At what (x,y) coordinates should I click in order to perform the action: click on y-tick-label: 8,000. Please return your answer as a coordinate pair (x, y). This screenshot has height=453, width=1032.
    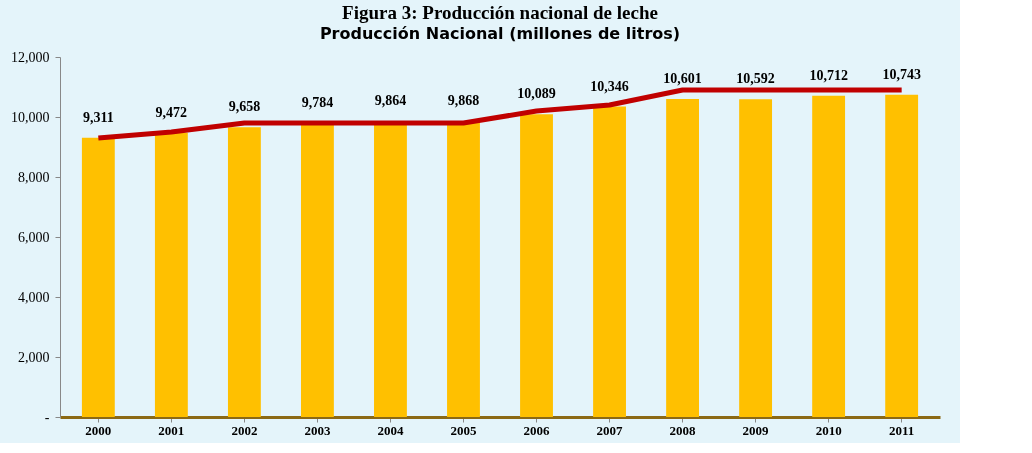
    Looking at the image, I should click on (34, 177).